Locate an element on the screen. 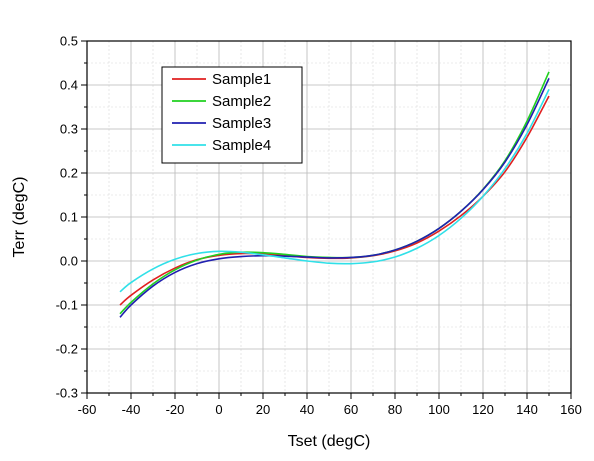  x-tick-label: 0 is located at coordinates (218, 409).